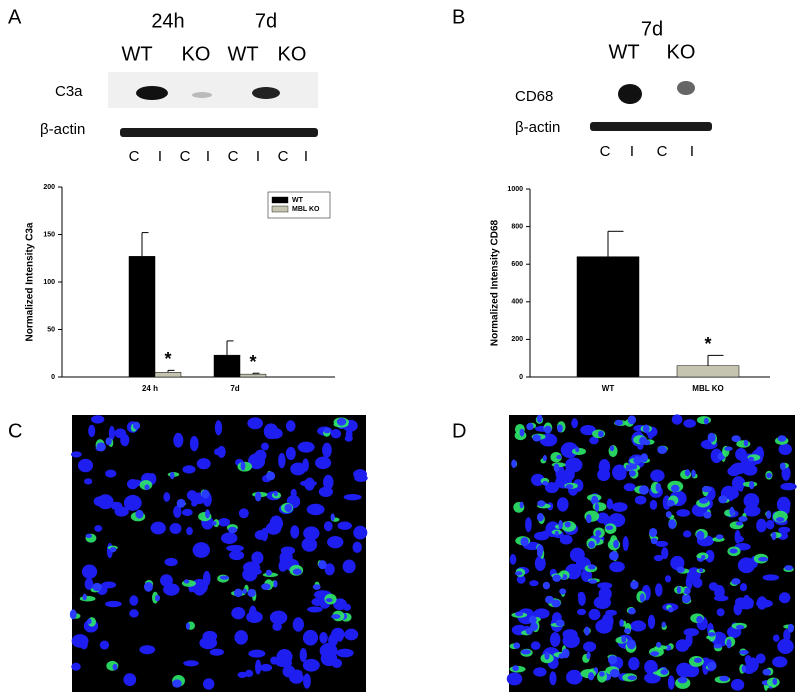 Image resolution: width=800 pixels, height=694 pixels. What do you see at coordinates (62, 129) in the screenshot?
I see `blot-row-label: β-actin` at bounding box center [62, 129].